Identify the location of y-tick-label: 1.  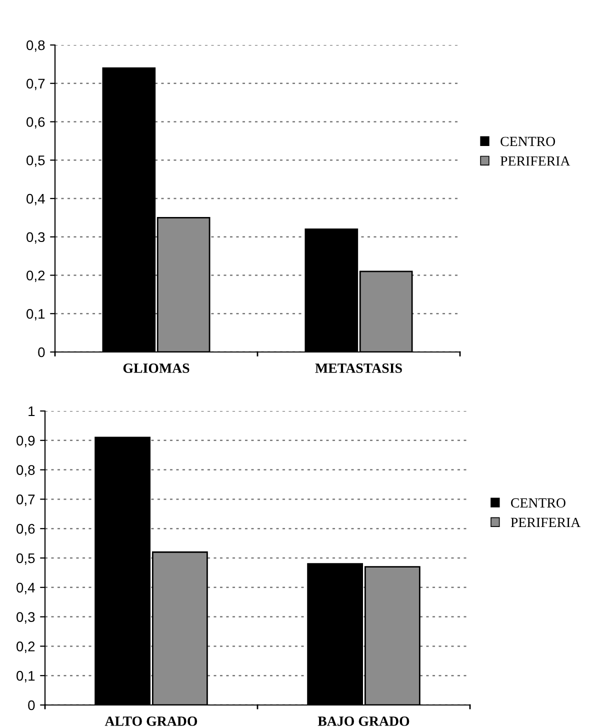
(31, 411).